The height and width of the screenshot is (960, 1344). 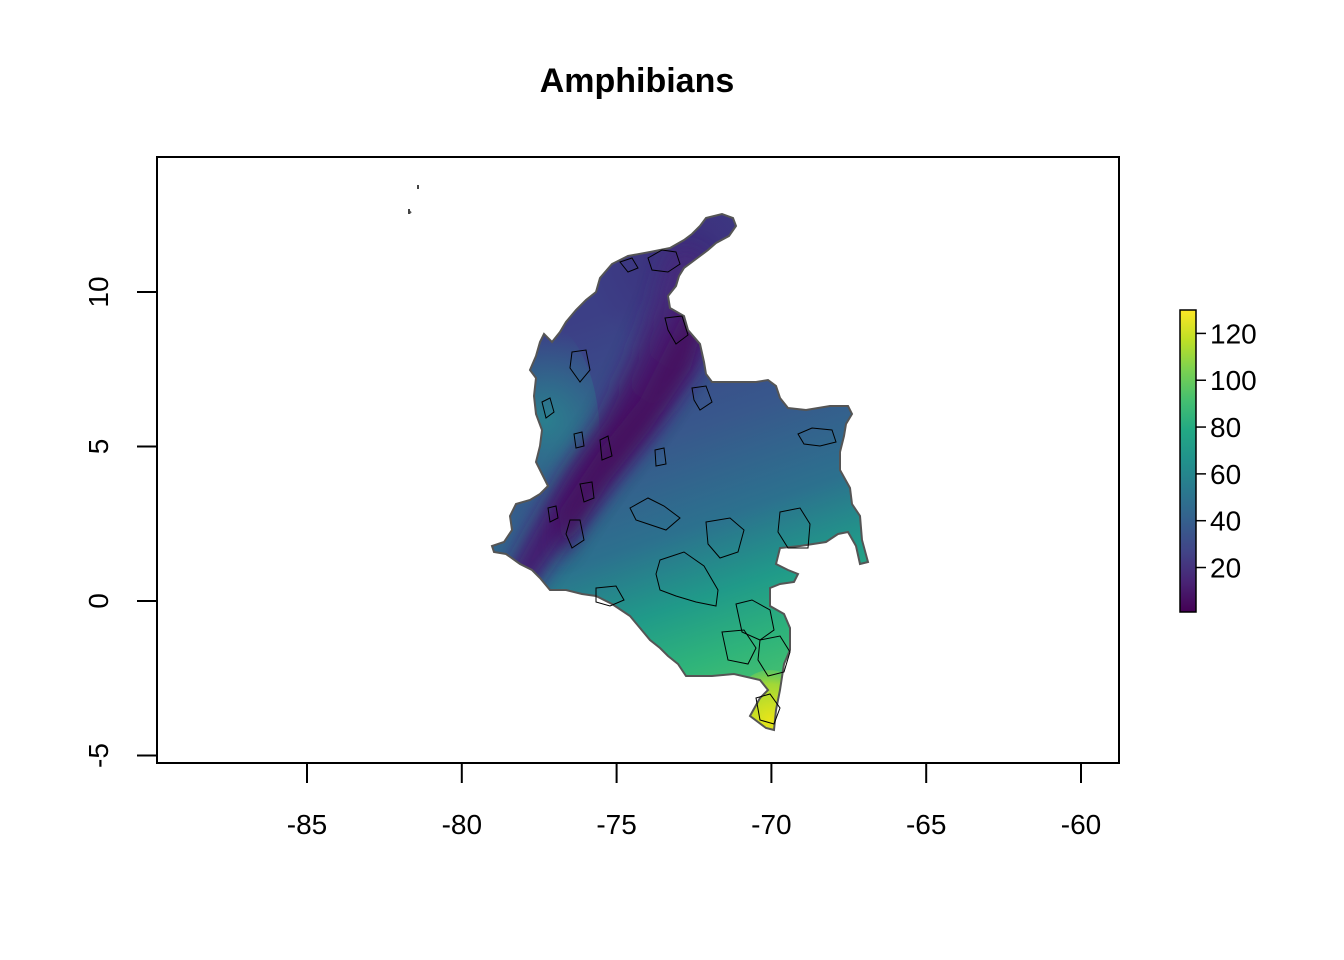 I want to click on y-tick-label: -5, so click(x=98, y=755).